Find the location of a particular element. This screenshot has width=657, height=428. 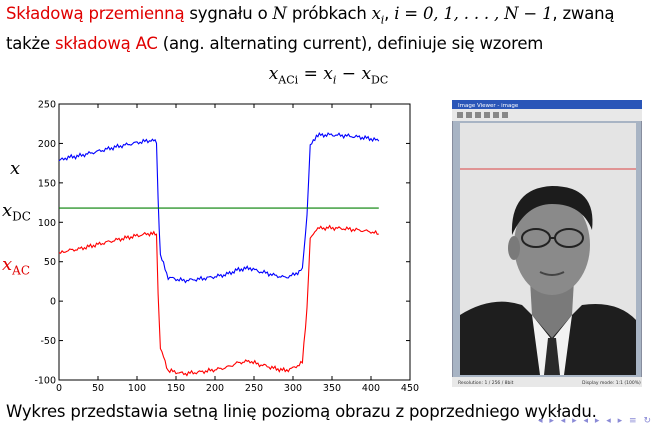

status-left: Resolution: 1 / 256 / 8bit is located at coordinates (486, 383).